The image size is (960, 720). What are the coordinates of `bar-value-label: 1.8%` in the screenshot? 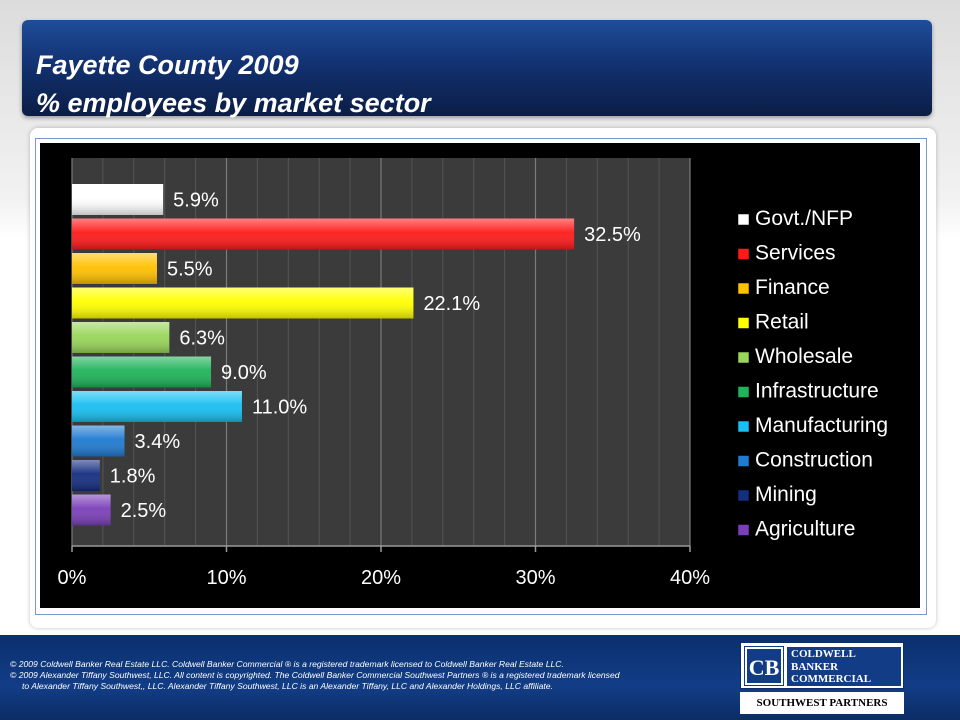 It's located at (133, 477).